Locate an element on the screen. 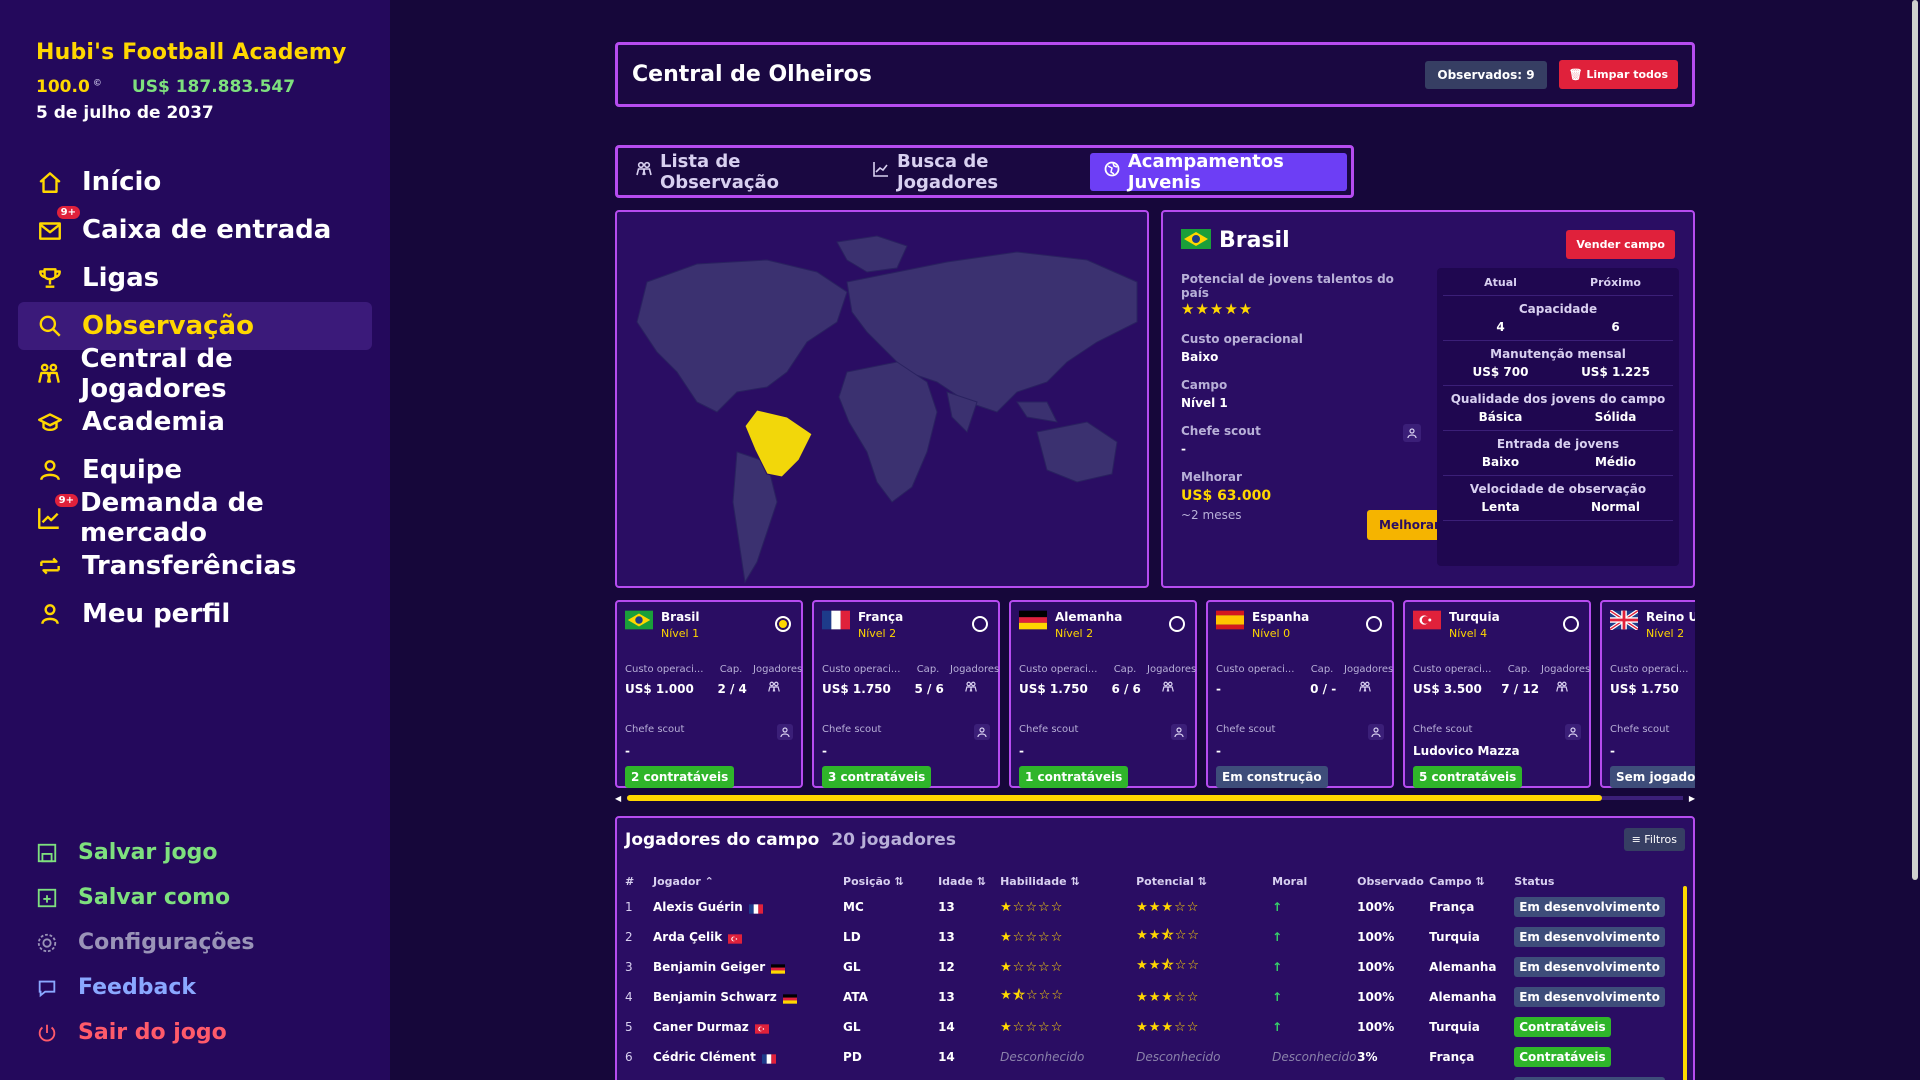  sidebar-action-power: Sair do jogo is located at coordinates (145, 1032).